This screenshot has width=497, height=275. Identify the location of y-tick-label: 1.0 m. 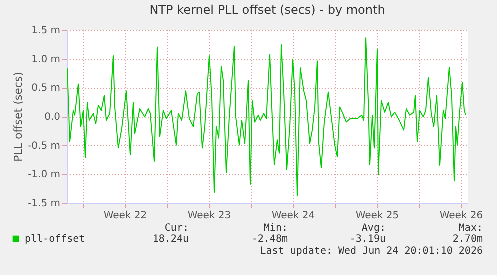
(46, 60).